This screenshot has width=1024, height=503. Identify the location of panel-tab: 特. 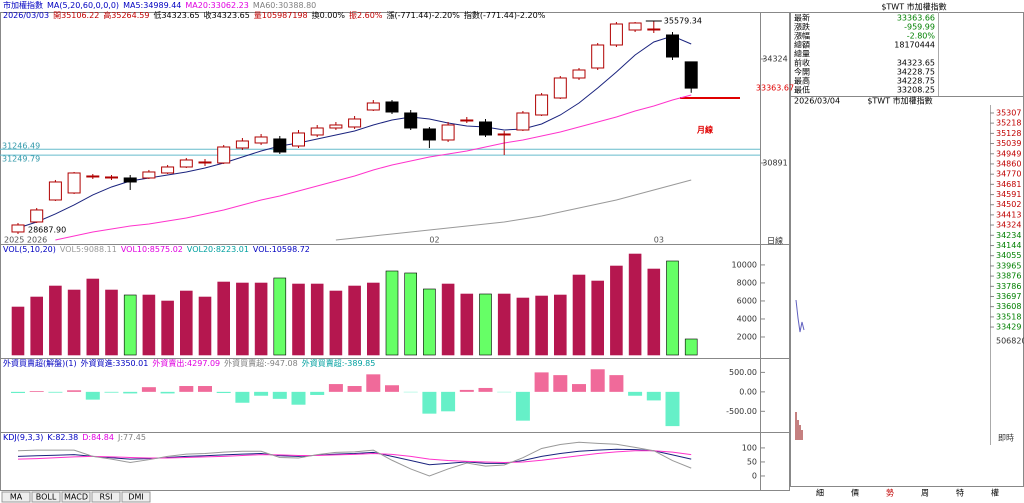
(960, 493).